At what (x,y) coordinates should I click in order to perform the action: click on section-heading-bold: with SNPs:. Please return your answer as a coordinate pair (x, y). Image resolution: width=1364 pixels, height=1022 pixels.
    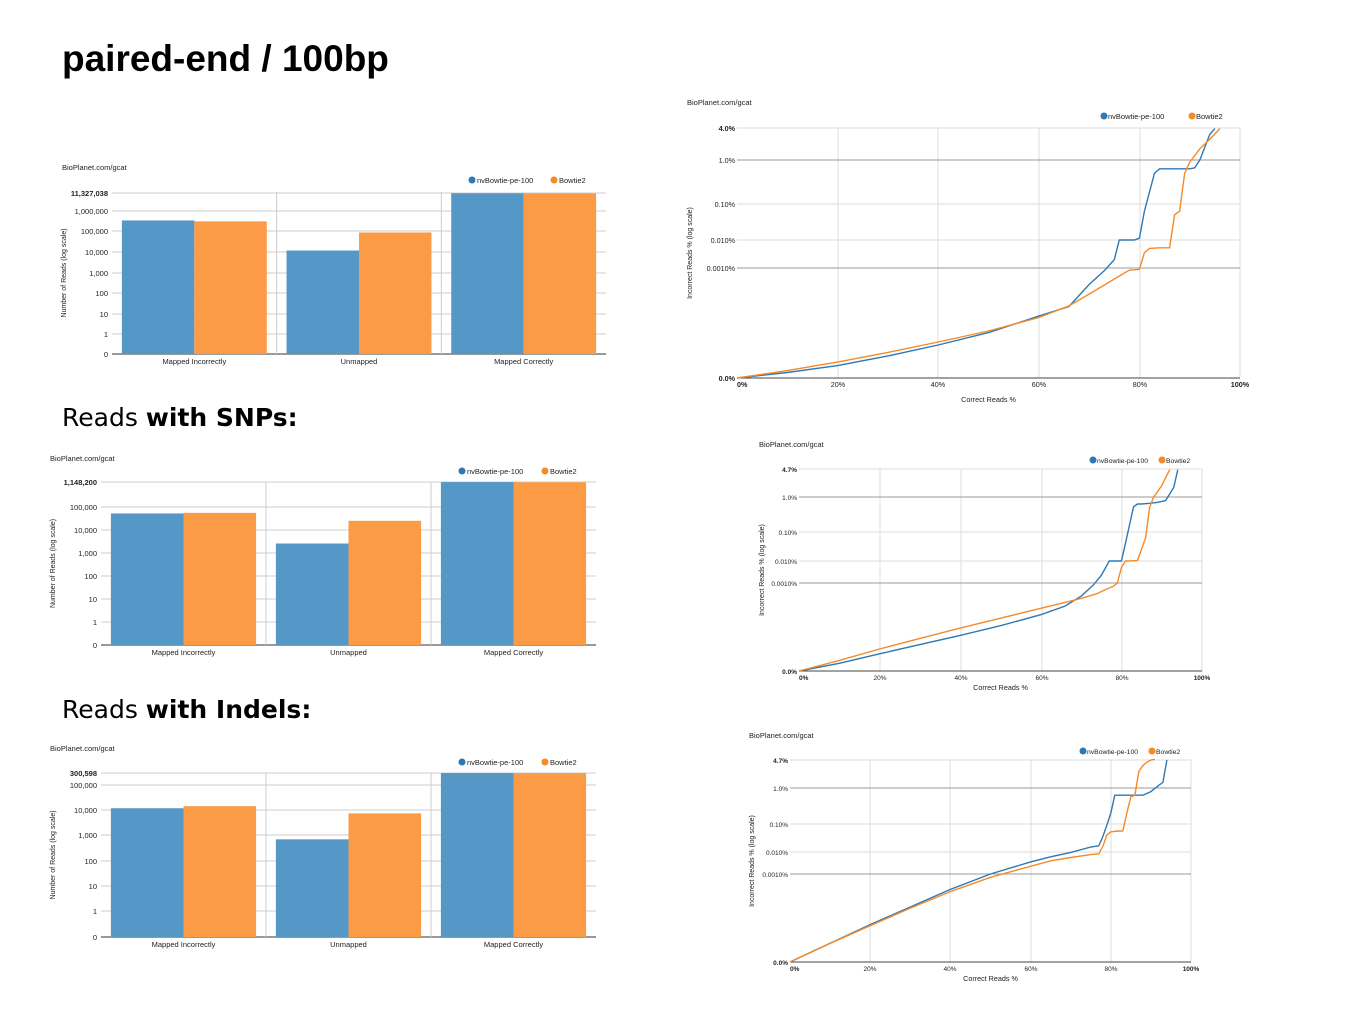
    Looking at the image, I should click on (221, 417).